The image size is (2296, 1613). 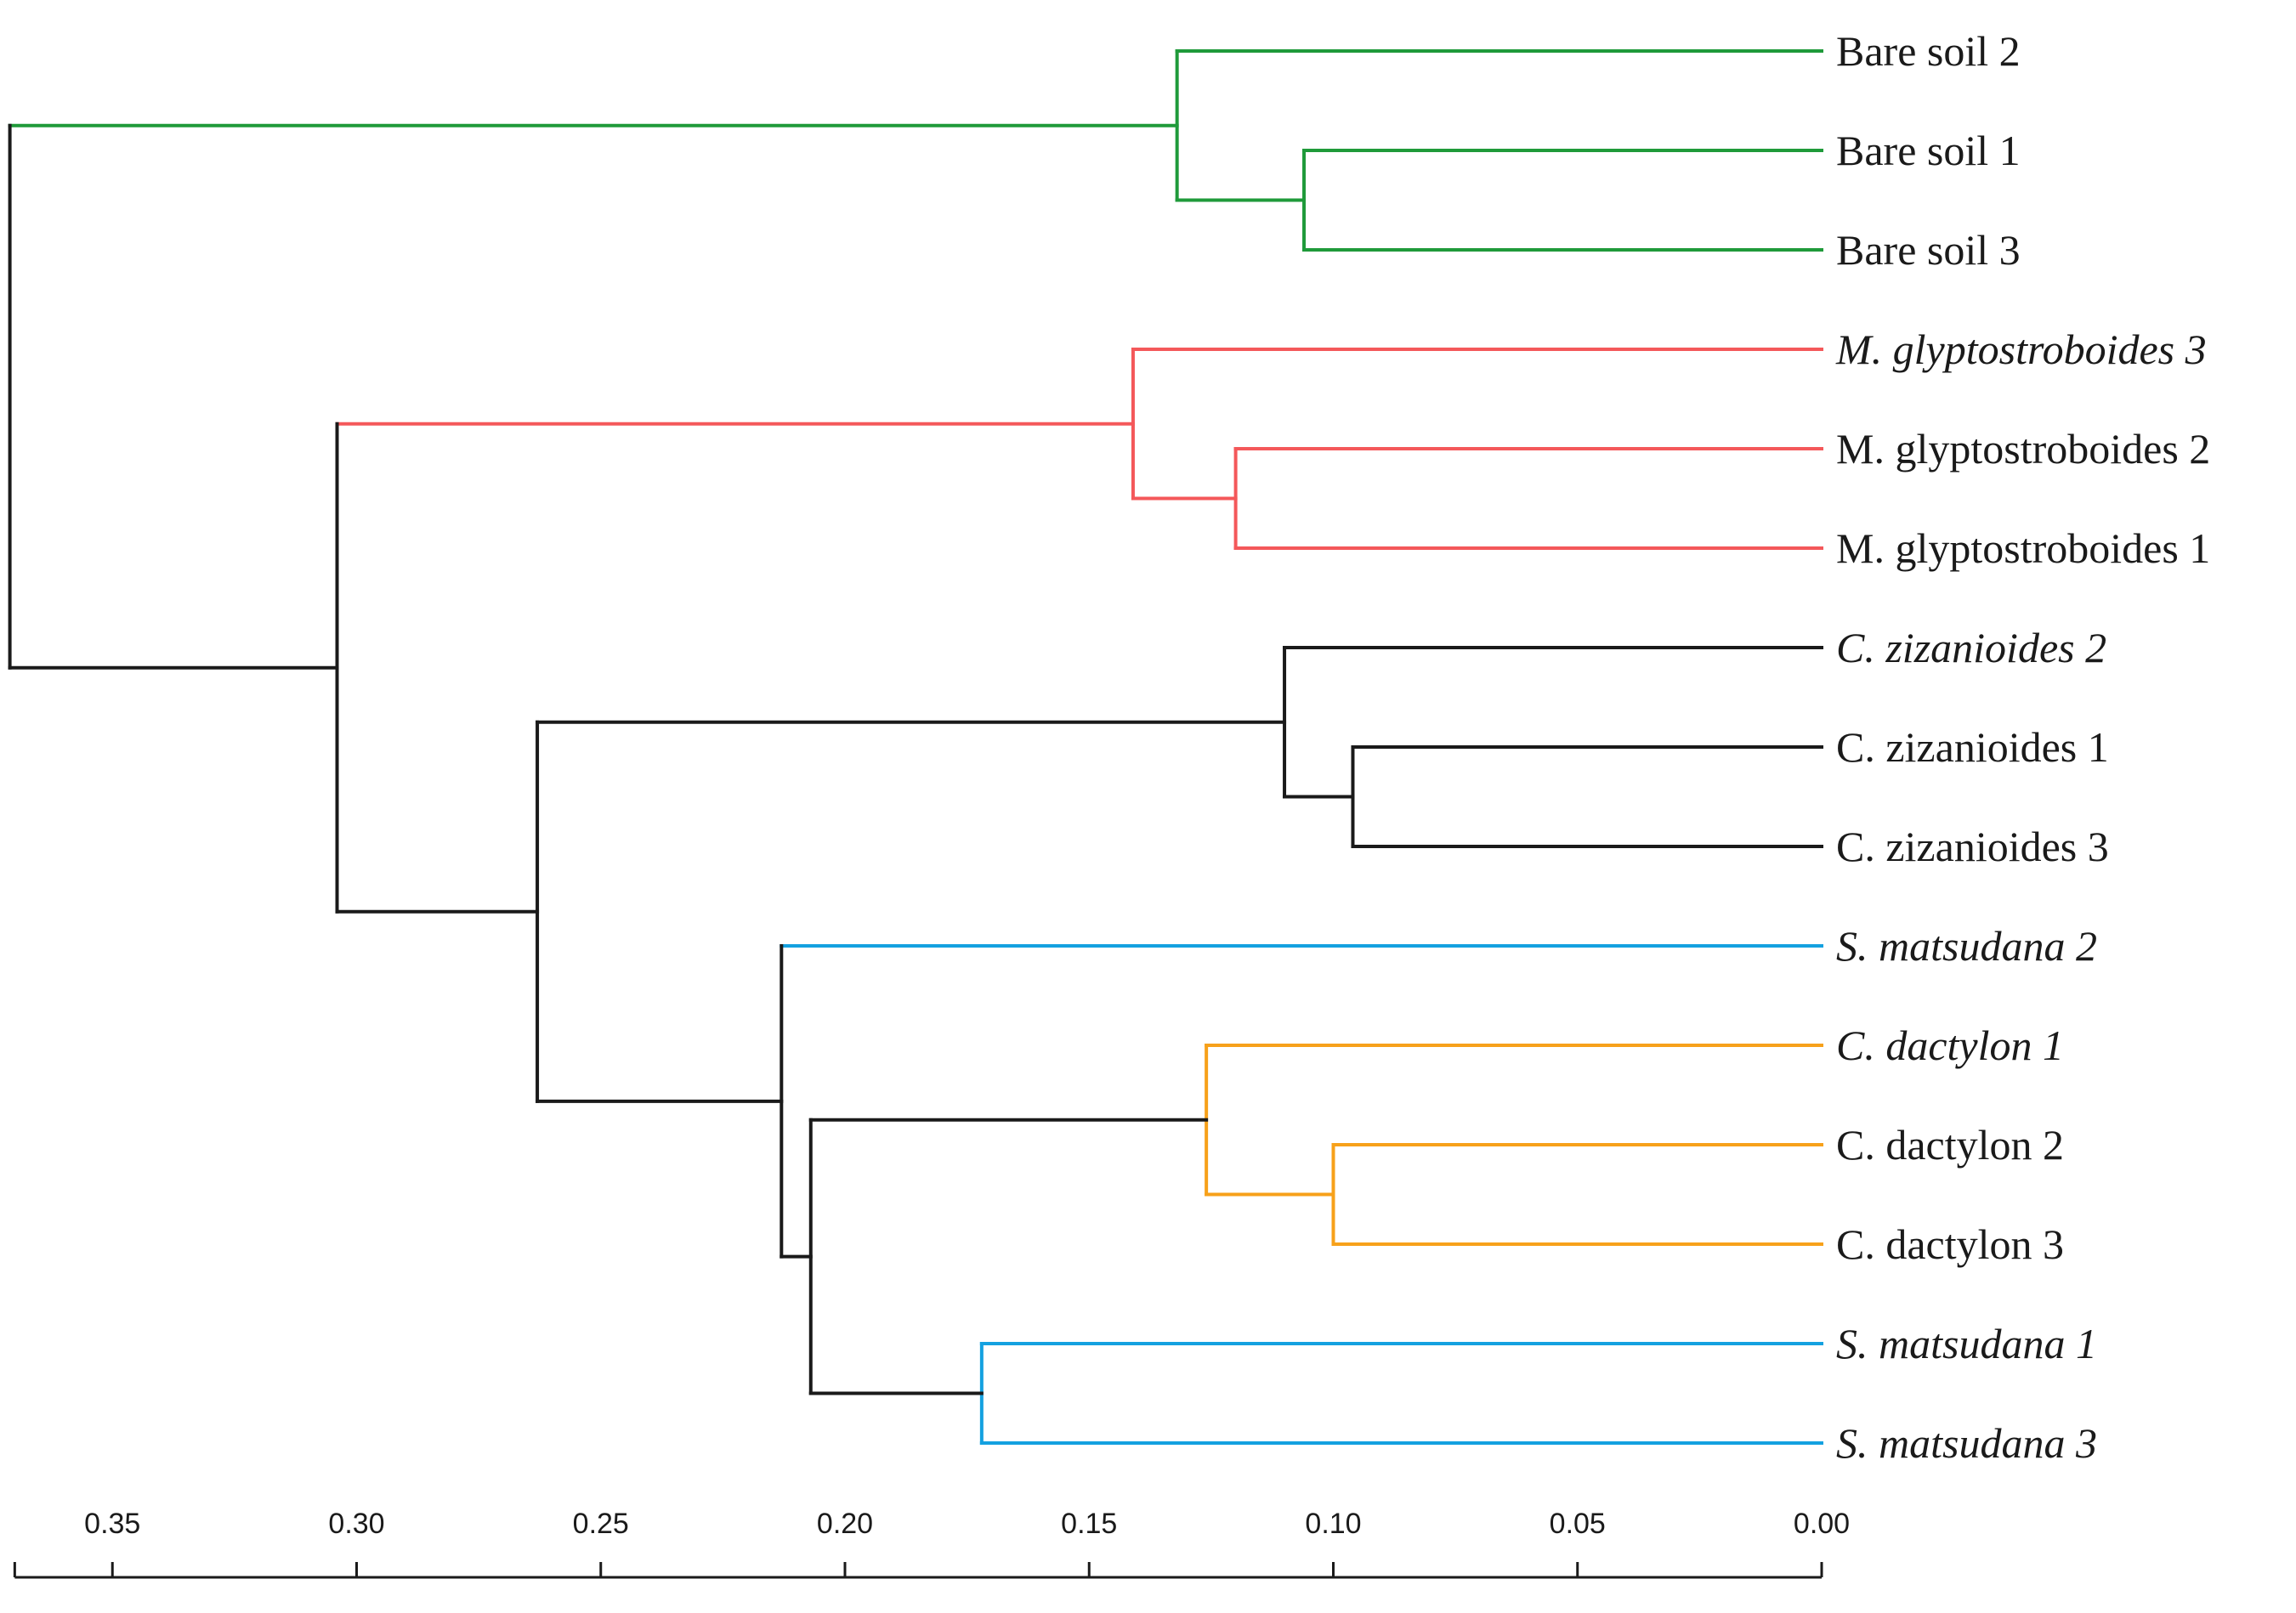 I want to click on leaf-label-7: C. zizanioides 2, so click(x=1971, y=647).